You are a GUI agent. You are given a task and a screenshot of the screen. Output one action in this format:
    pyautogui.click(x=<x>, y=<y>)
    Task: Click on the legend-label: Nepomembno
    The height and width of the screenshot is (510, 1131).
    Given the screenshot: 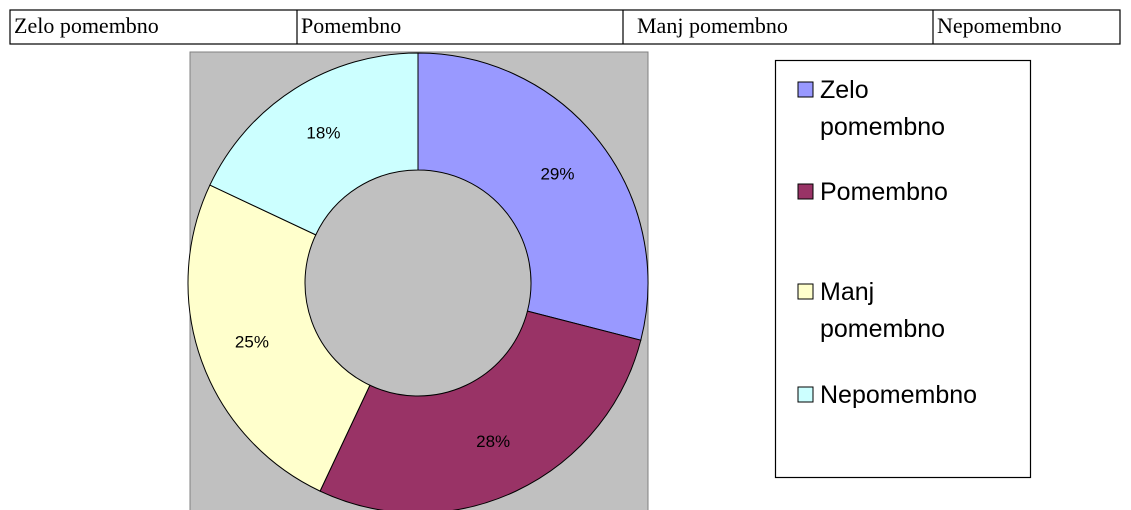 What is the action you would take?
    pyautogui.click(x=898, y=395)
    